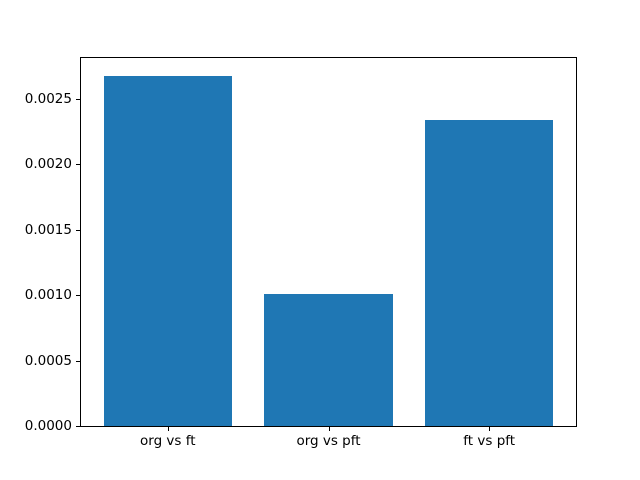 This screenshot has height=480, width=640. What do you see at coordinates (489, 272) in the screenshot?
I see `bar-ft-vs-pft` at bounding box center [489, 272].